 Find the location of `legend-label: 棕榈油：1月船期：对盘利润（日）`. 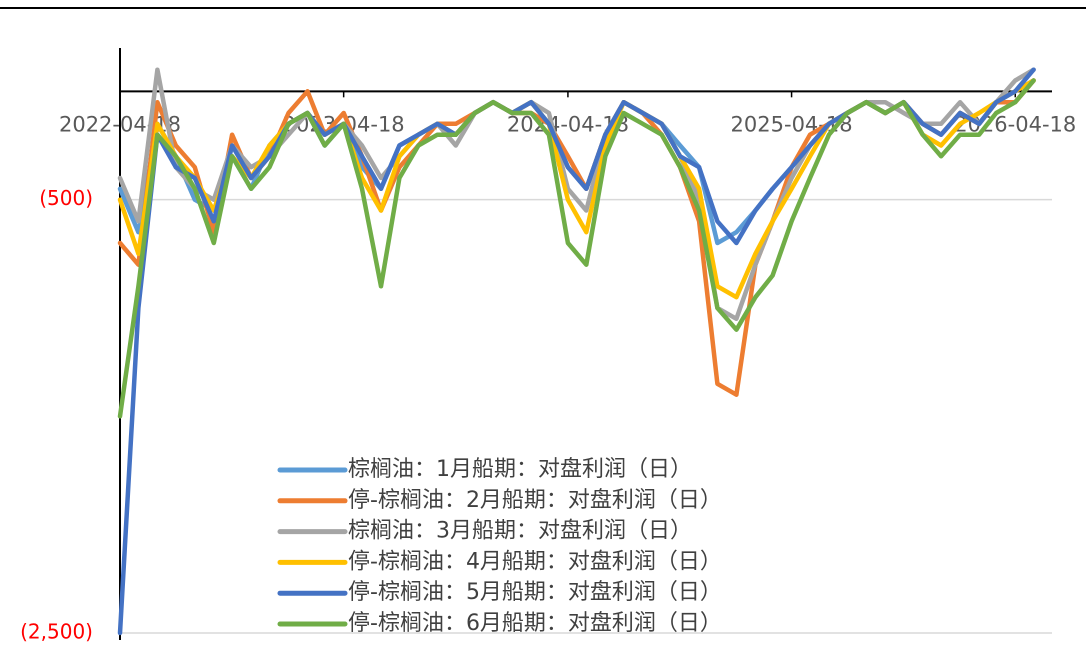

legend-label: 棕榈油：1月船期：对盘利润（日） is located at coordinates (520, 469).